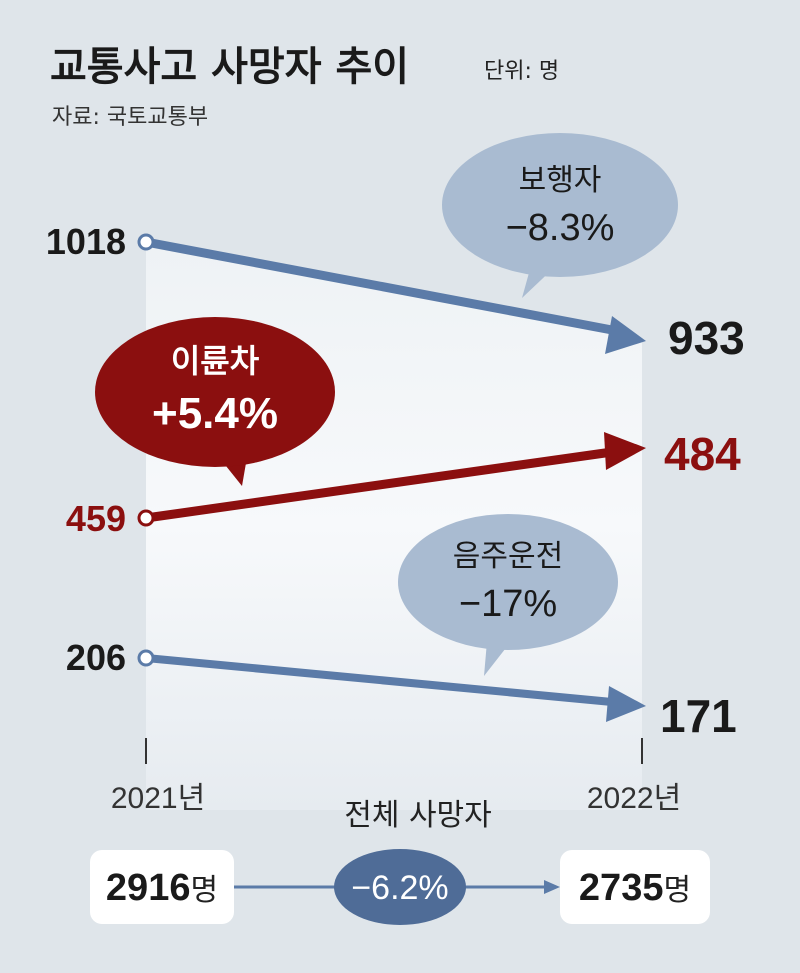 Image resolution: width=800 pixels, height=973 pixels. I want to click on bubble-motorcycle-change: +5.4%, so click(215, 413).